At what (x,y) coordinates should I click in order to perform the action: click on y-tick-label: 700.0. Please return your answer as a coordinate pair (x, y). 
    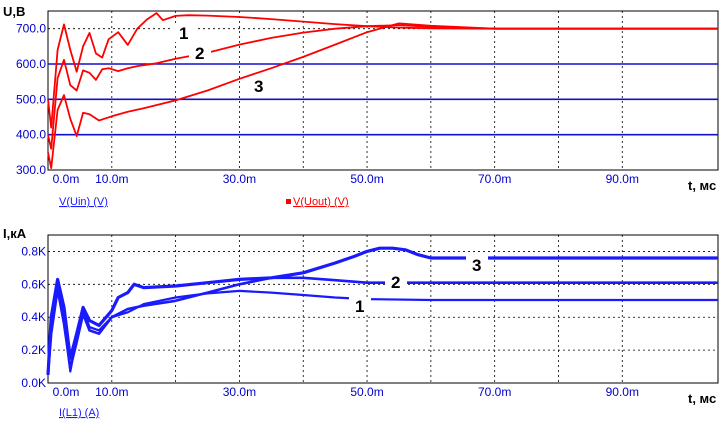
    Looking at the image, I should click on (31, 29).